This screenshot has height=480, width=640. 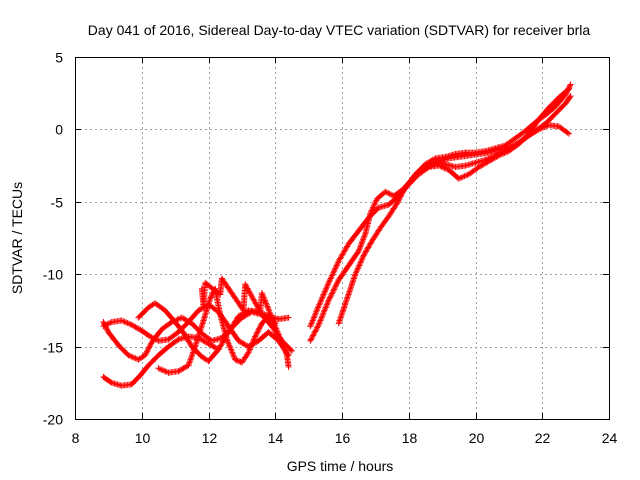 I want to click on y-tick-label: 5, so click(x=59, y=58).